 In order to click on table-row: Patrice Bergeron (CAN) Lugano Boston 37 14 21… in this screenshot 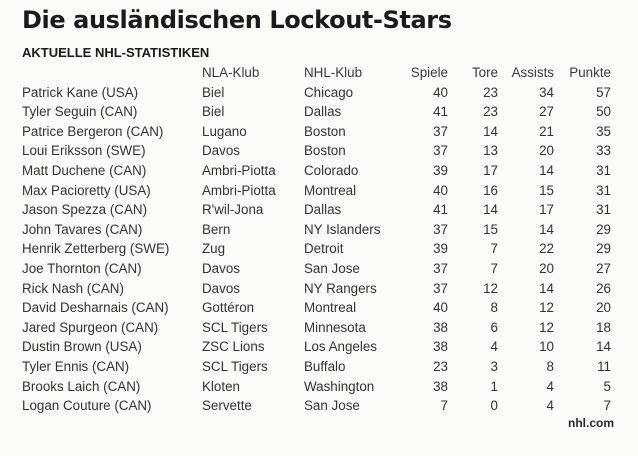, I will do `click(316, 132)`.